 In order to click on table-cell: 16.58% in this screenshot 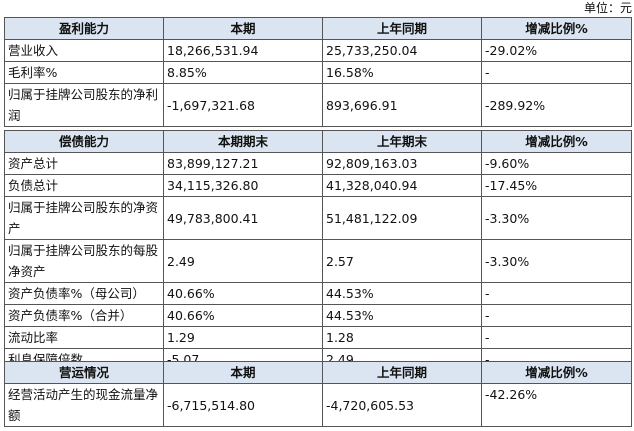, I will do `click(402, 72)`.